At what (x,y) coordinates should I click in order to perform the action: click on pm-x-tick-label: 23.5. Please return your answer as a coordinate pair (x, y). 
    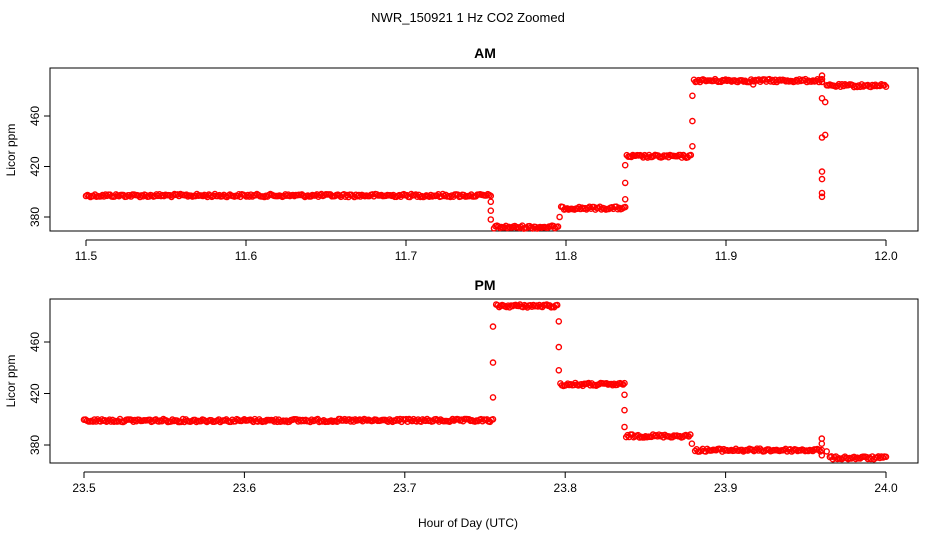
    Looking at the image, I should click on (84, 488).